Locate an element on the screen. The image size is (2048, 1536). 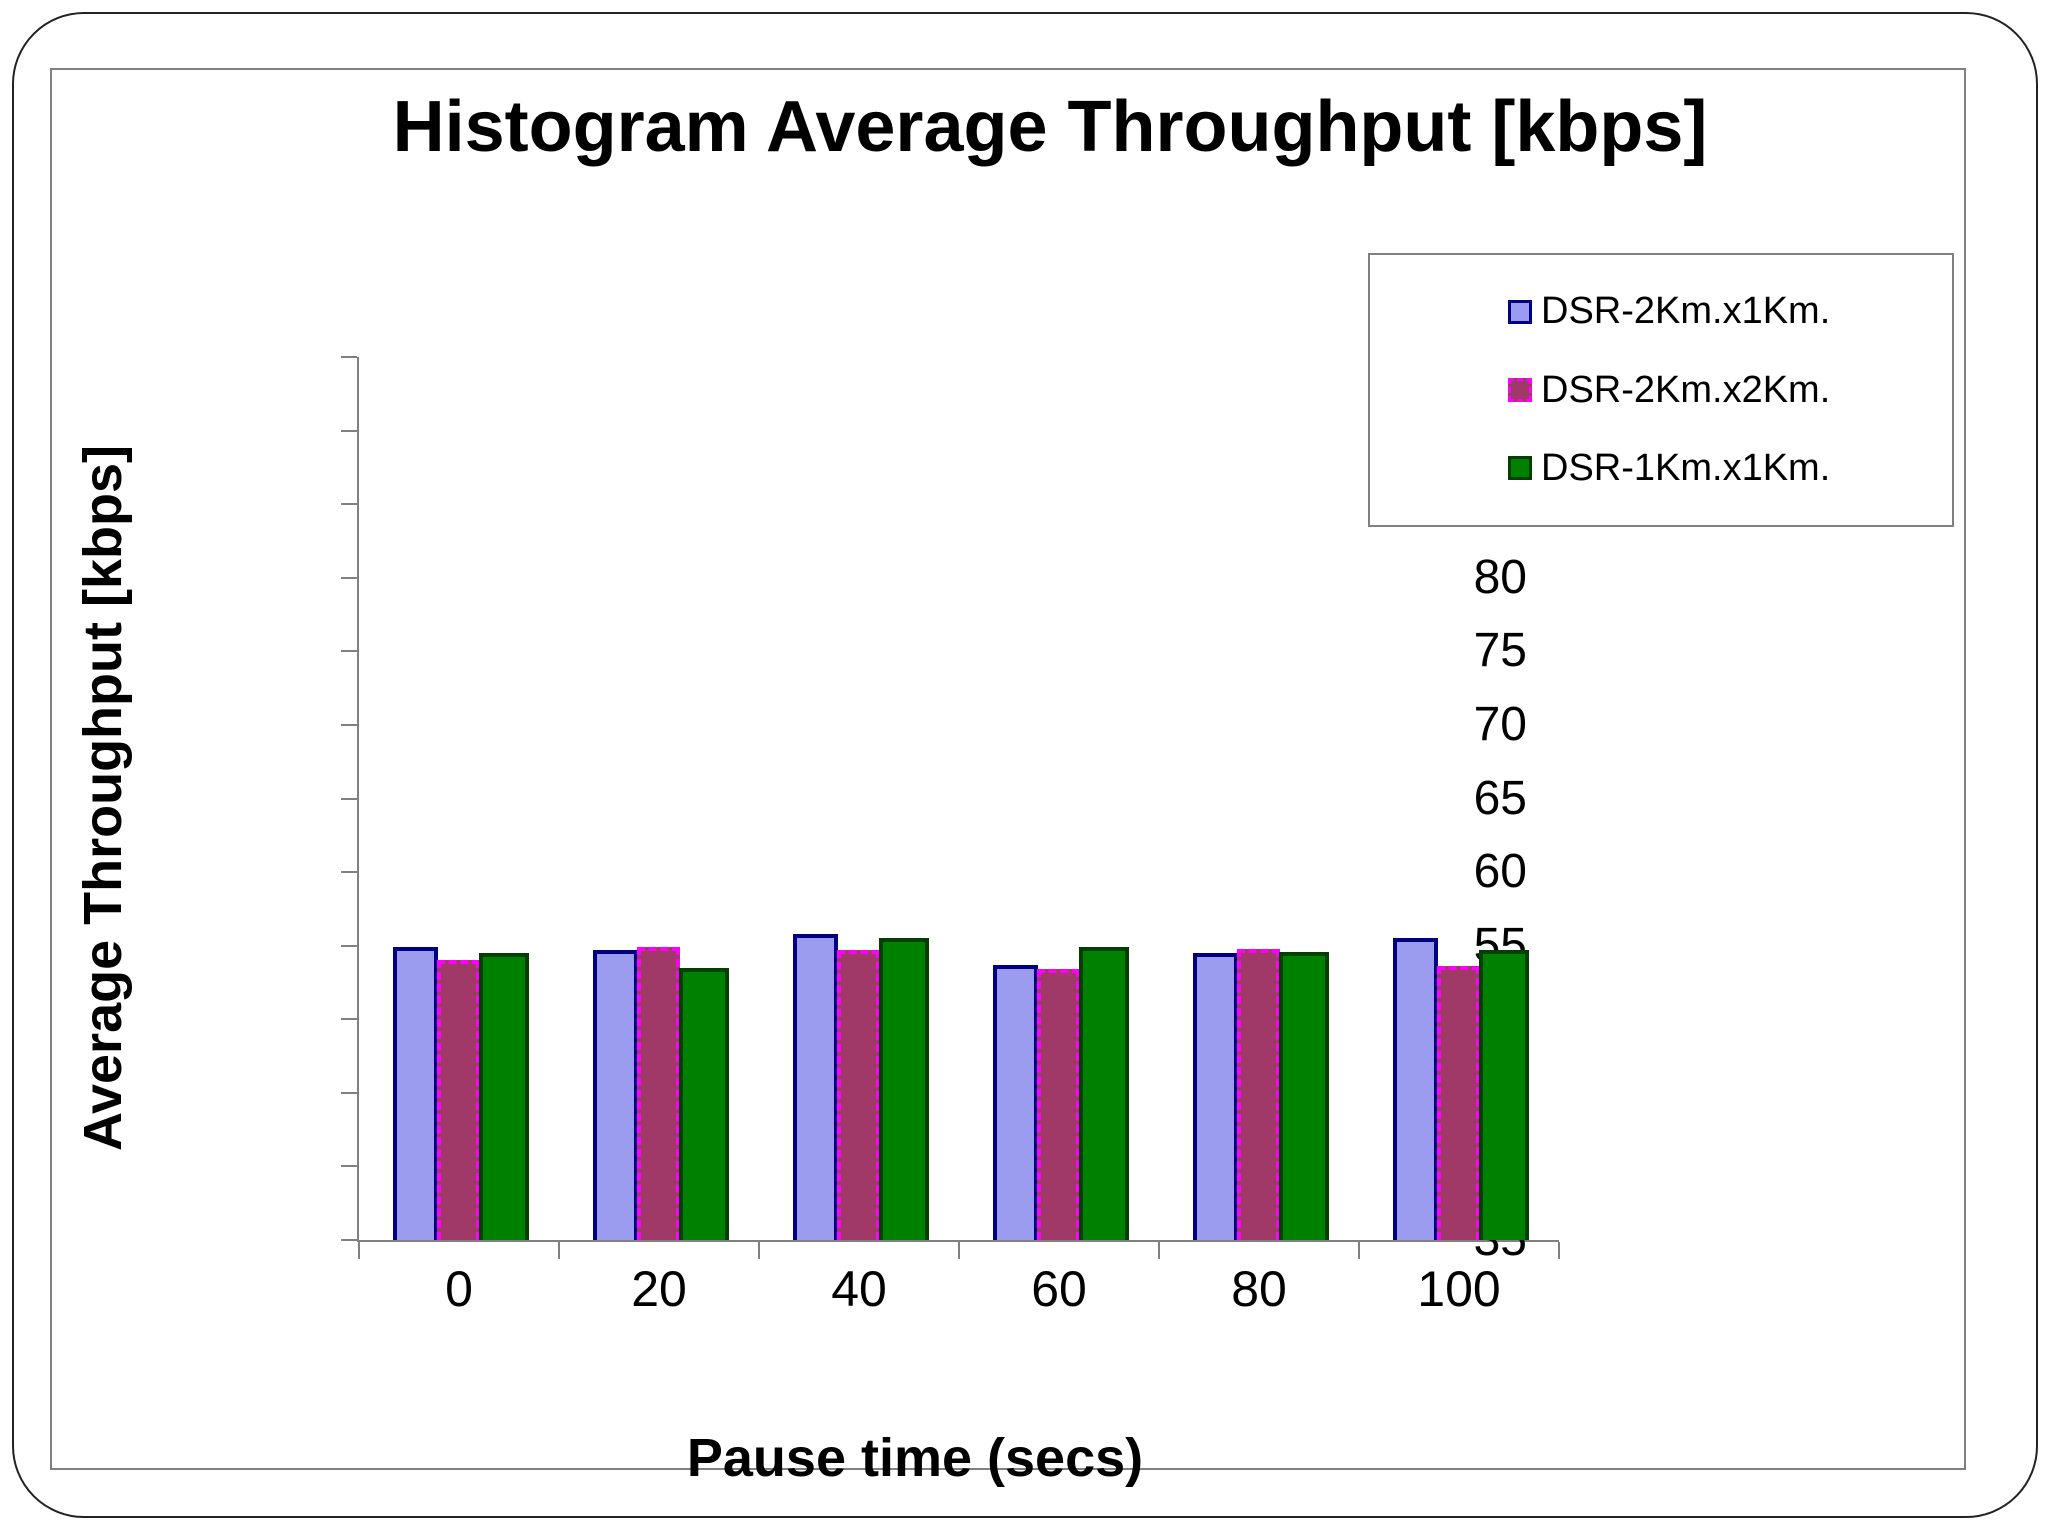
bar-DSR-1Km.x1Km.-pause-60 is located at coordinates (1104, 1093).